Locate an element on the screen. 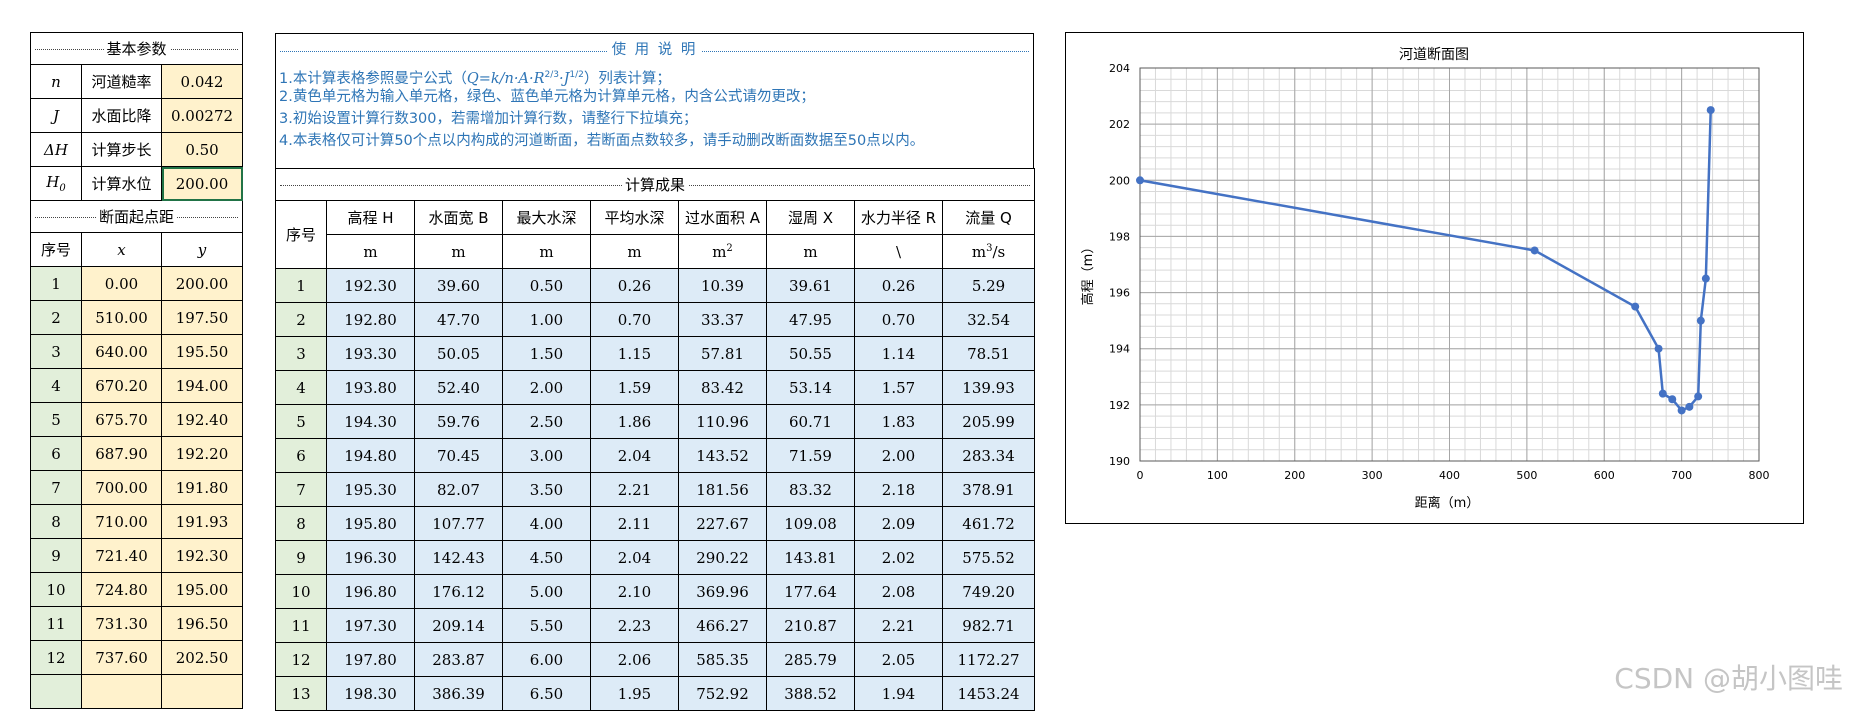 The image size is (1853, 711). result-width-cell: 70.45 is located at coordinates (458, 455).